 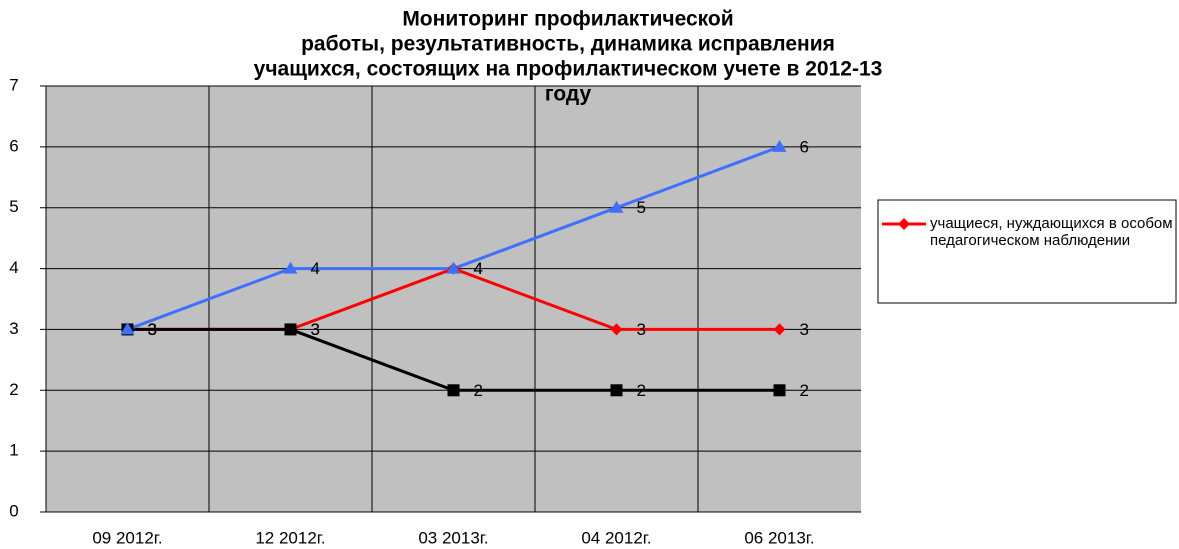 What do you see at coordinates (13, 450) in the screenshot?
I see `y-tick-label: 1` at bounding box center [13, 450].